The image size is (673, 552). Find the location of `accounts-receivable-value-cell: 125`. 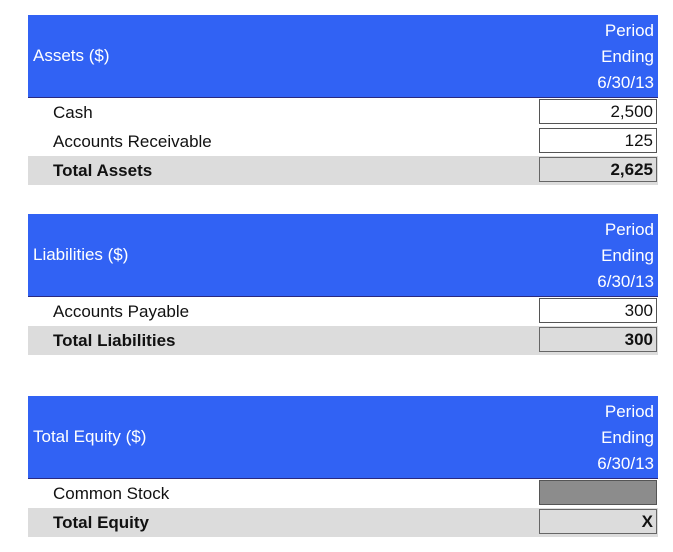

accounts-receivable-value-cell: 125 is located at coordinates (598, 140).